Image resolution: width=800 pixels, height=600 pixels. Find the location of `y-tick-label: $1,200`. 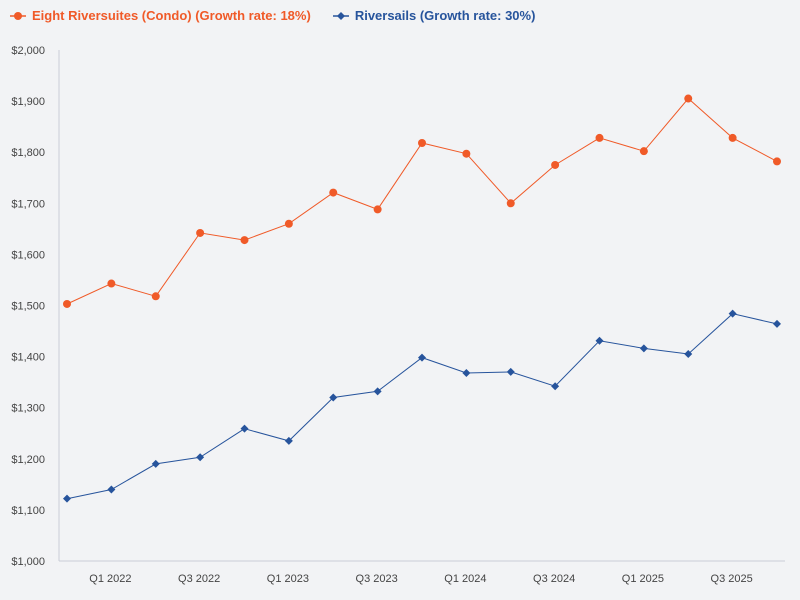

y-tick-label: $1,200 is located at coordinates (28, 460).